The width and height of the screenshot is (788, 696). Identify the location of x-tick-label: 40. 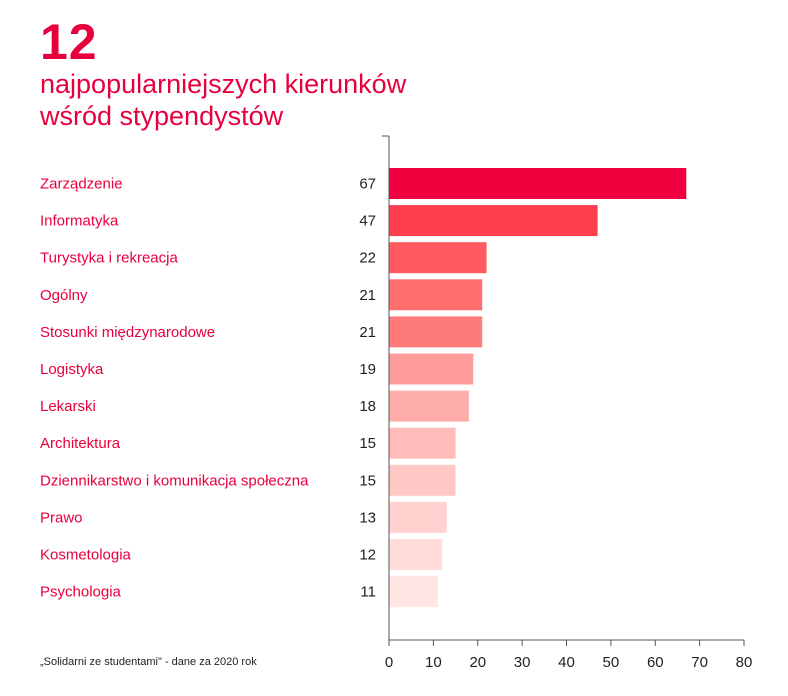
(566, 662).